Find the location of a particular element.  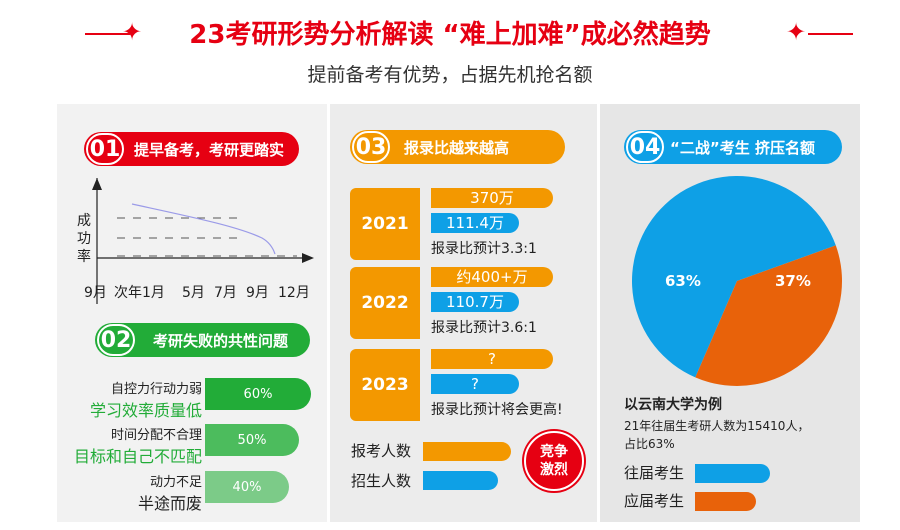

competition-badge: 竞争 激烈 is located at coordinates (554, 461).